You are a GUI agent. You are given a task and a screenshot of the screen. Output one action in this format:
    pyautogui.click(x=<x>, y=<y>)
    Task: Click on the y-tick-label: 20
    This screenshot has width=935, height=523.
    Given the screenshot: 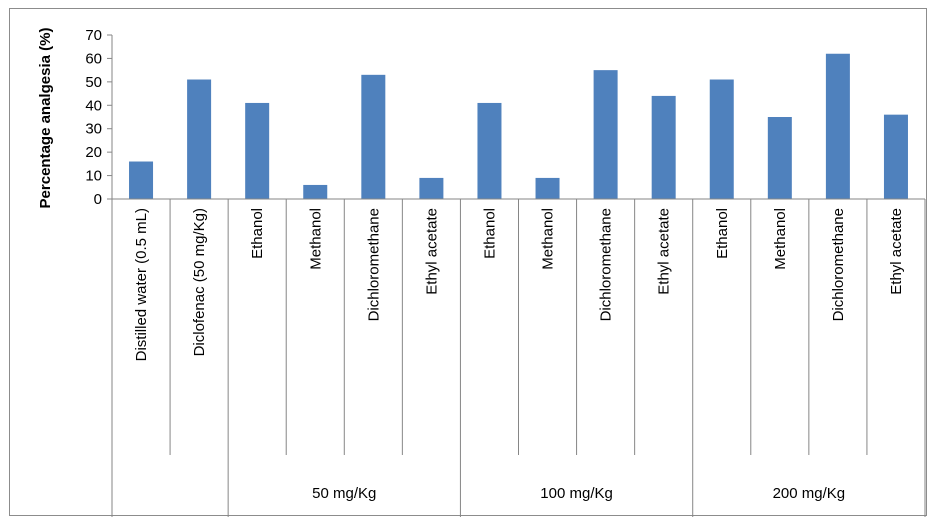 What is the action you would take?
    pyautogui.click(x=93, y=152)
    